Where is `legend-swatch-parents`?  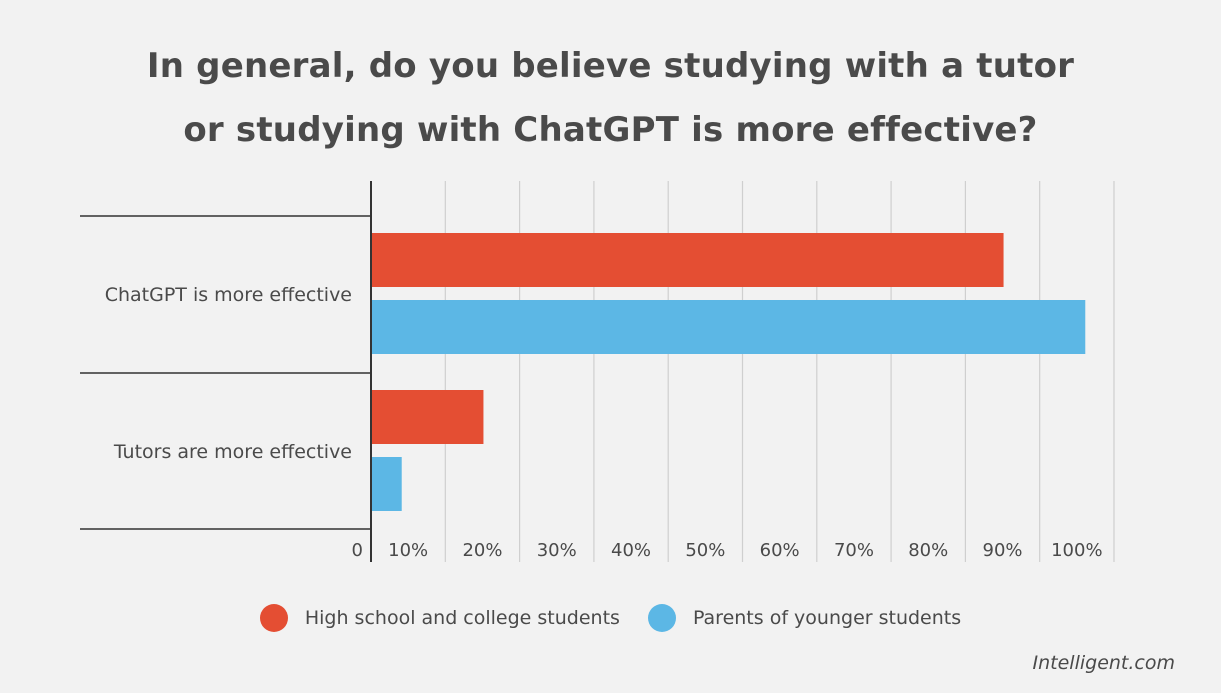
legend-swatch-parents is located at coordinates (661, 618).